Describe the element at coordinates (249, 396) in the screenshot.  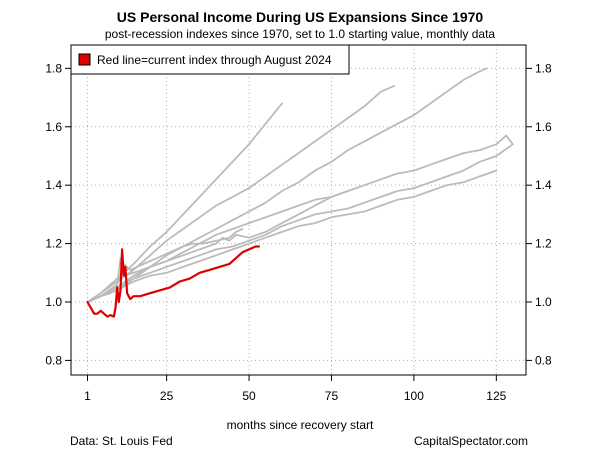
I see `x-tick-label: 50` at that location.